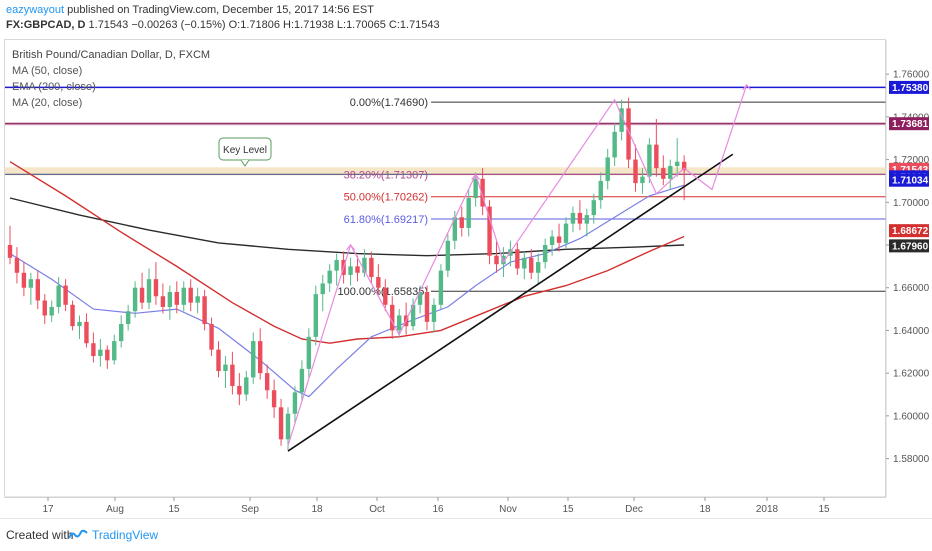 The width and height of the screenshot is (932, 551). Describe the element at coordinates (438, 509) in the screenshot. I see `time-tick-label: 16` at that location.